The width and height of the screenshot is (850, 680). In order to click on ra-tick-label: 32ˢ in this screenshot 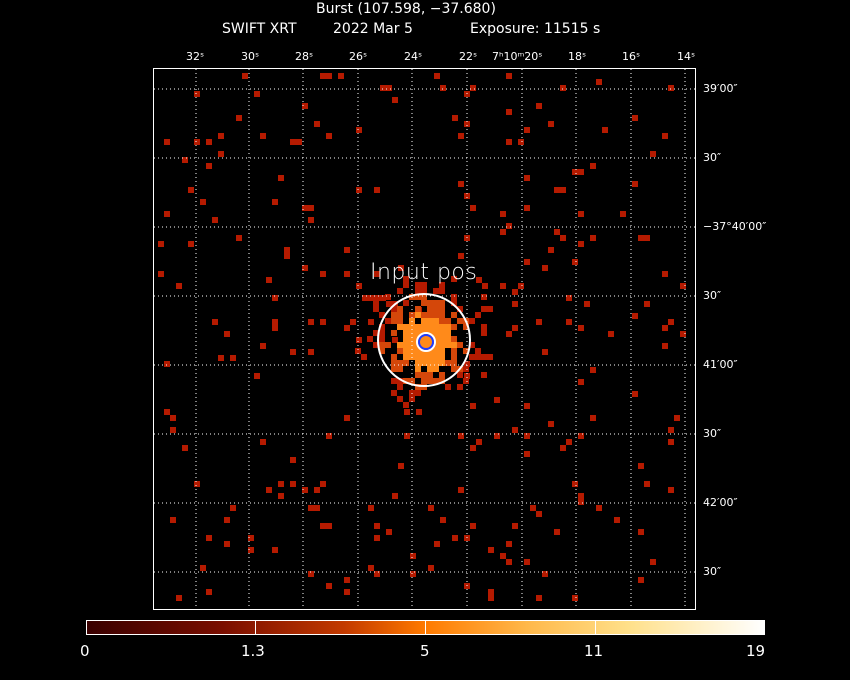, I will do `click(195, 56)`.